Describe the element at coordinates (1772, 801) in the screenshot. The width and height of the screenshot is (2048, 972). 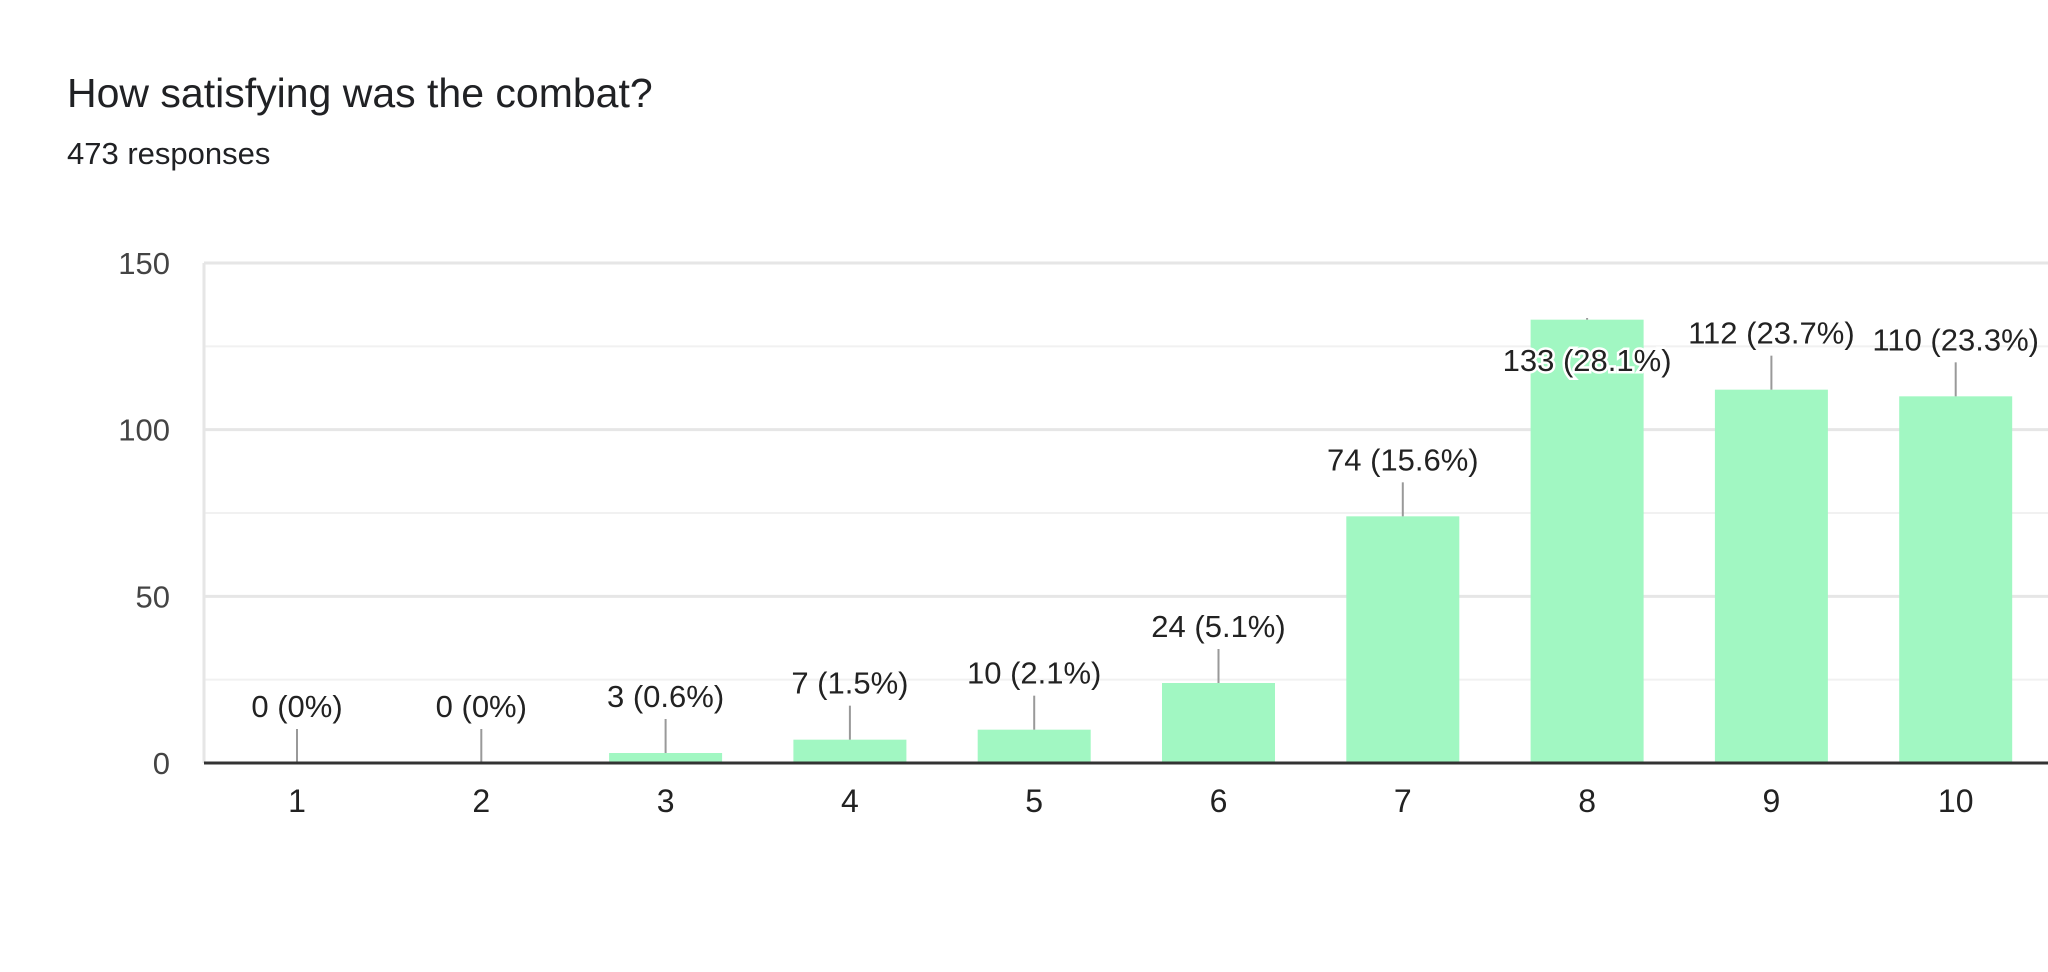
I see `x-tick-label: 9` at that location.